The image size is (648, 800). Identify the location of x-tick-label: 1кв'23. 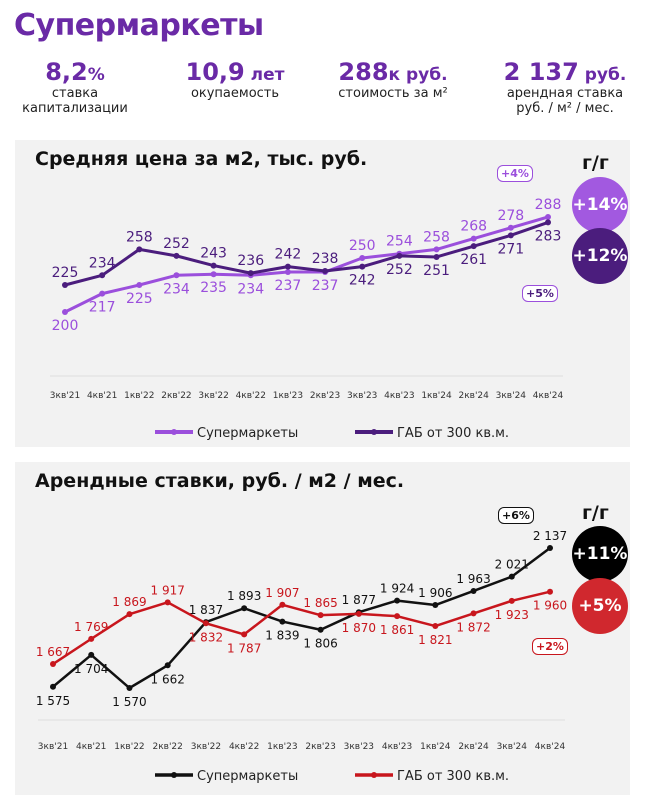
(288, 396).